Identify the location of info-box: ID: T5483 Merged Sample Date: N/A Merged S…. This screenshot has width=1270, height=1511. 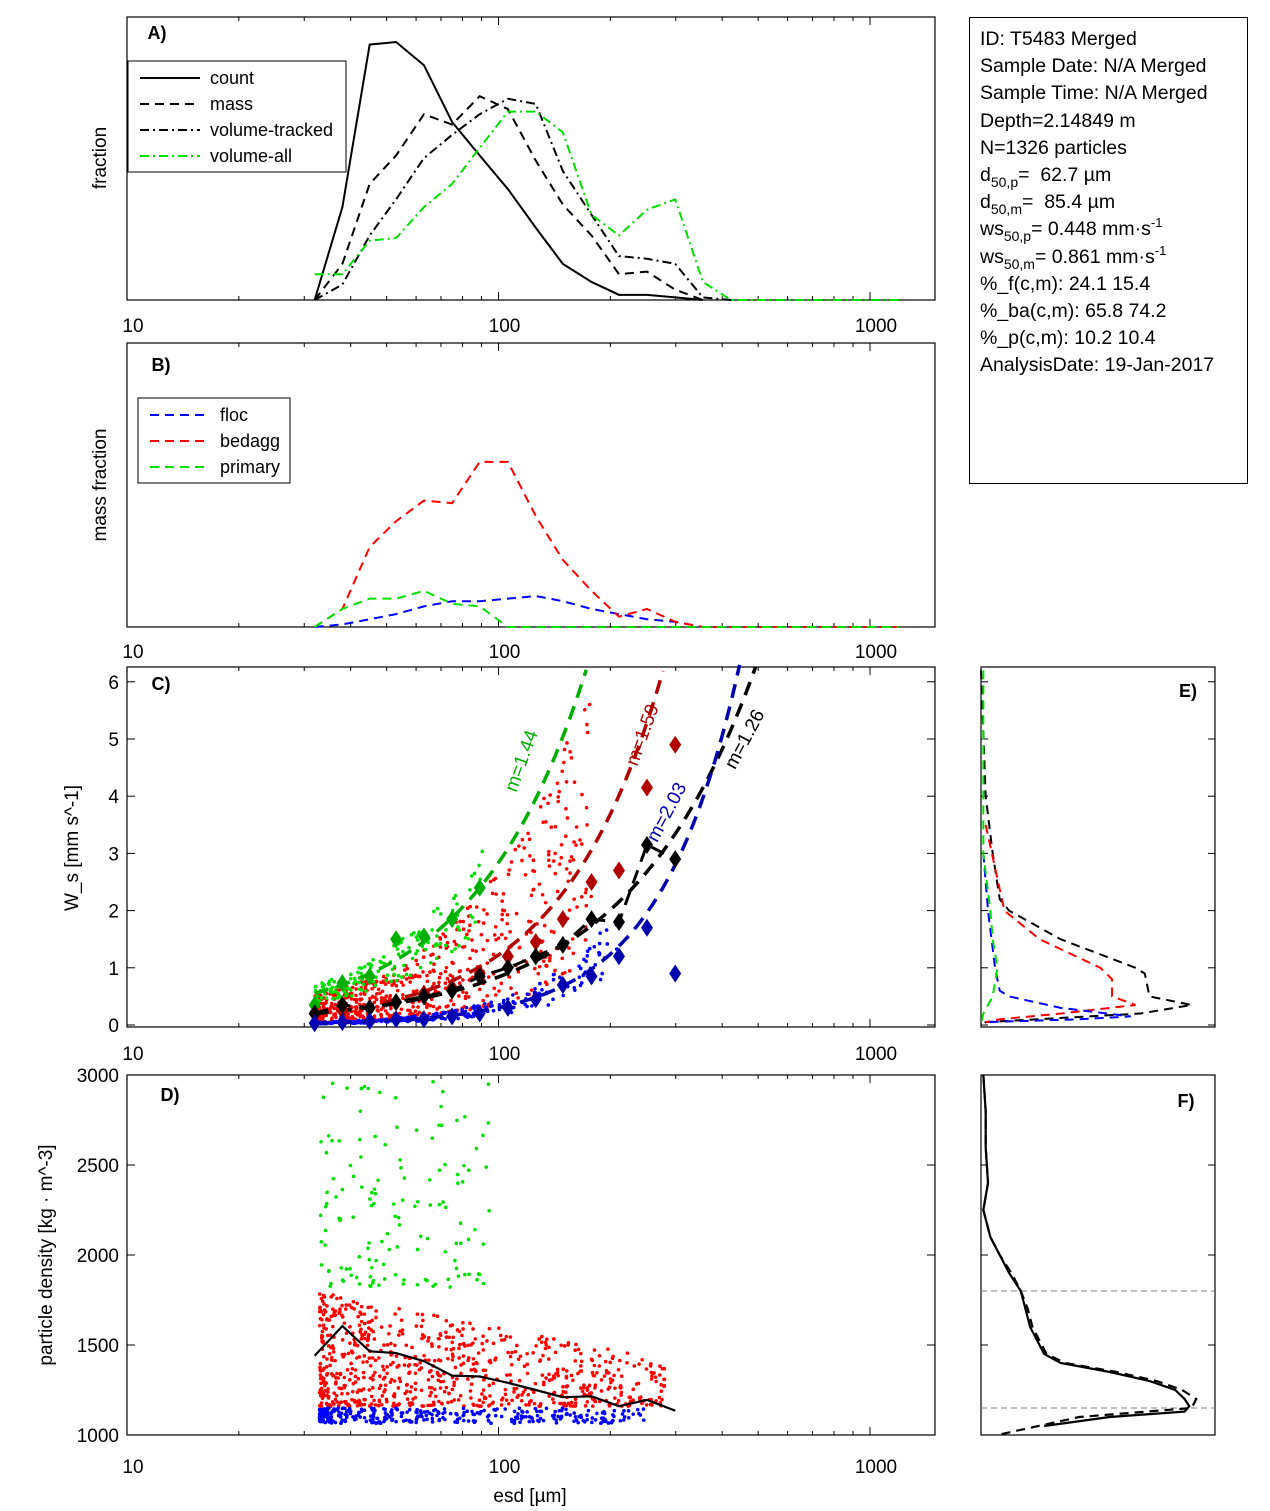
(1108, 250).